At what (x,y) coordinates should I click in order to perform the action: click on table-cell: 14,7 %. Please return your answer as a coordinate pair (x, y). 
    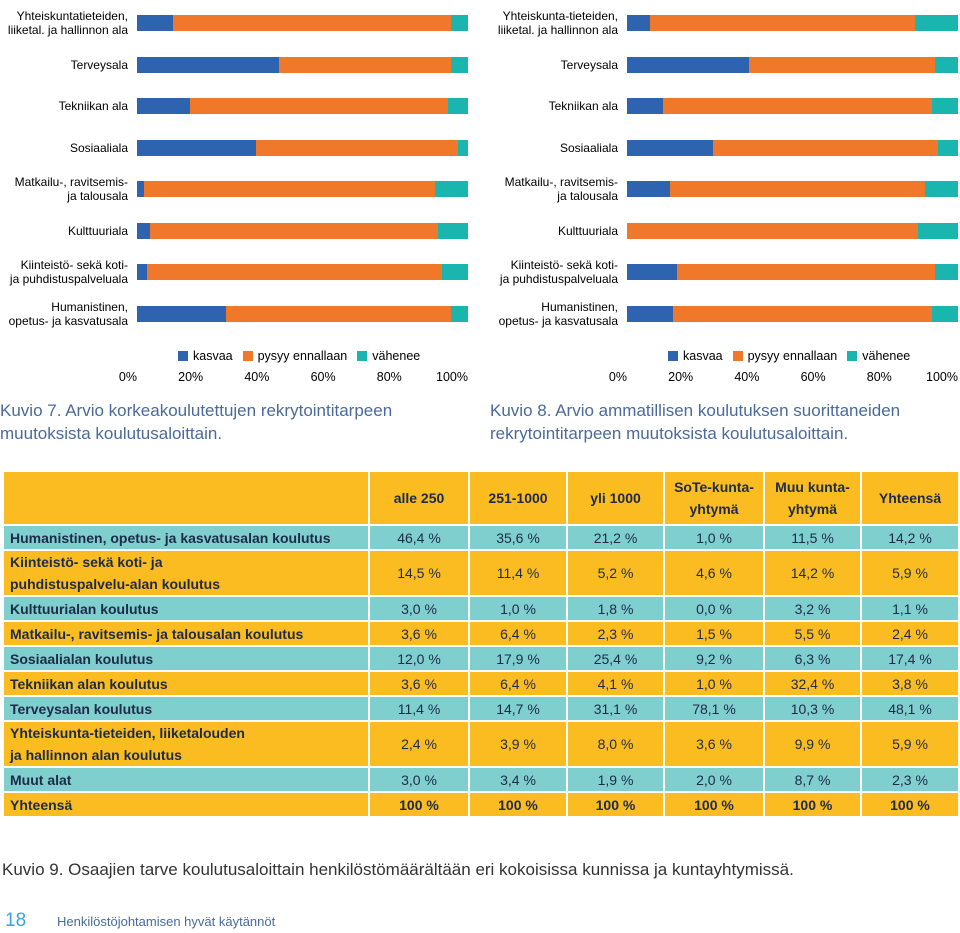
    Looking at the image, I should click on (518, 708).